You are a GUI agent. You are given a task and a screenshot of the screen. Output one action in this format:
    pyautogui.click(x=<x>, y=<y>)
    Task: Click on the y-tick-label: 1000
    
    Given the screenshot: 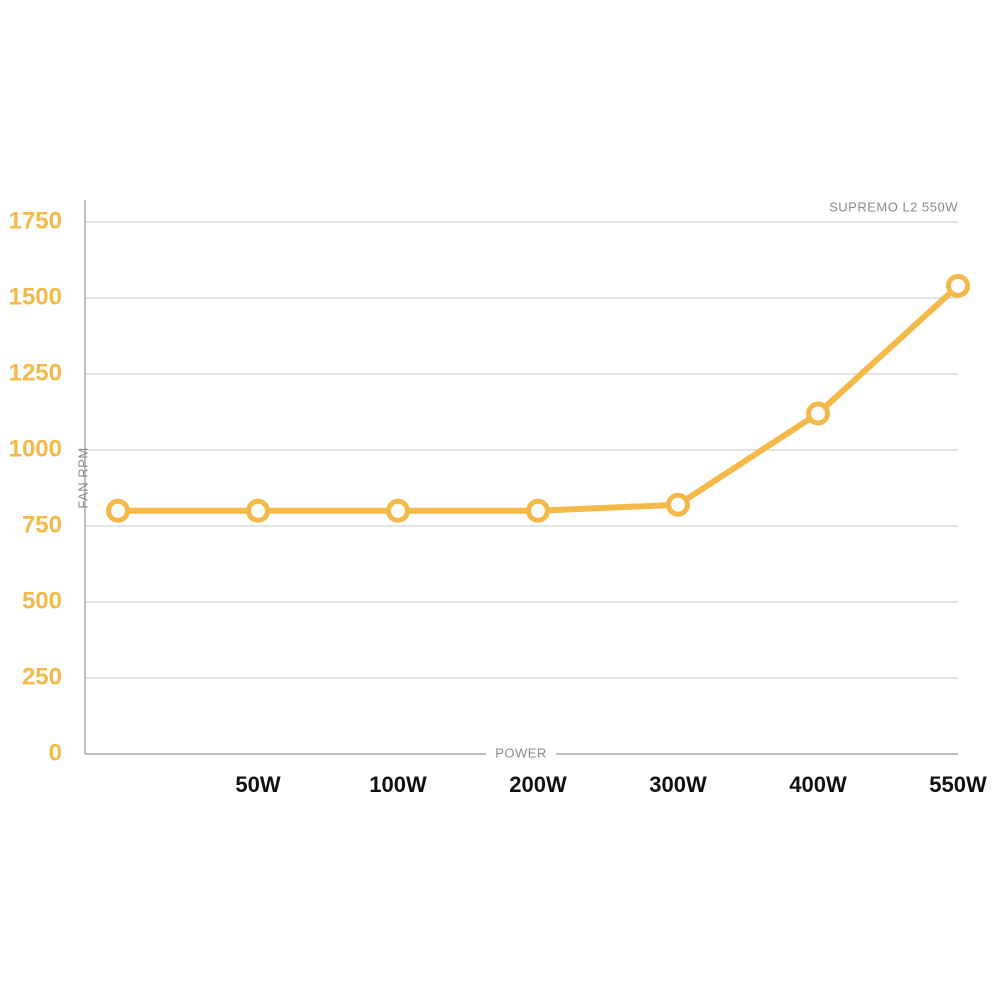 What is the action you would take?
    pyautogui.click(x=35, y=448)
    